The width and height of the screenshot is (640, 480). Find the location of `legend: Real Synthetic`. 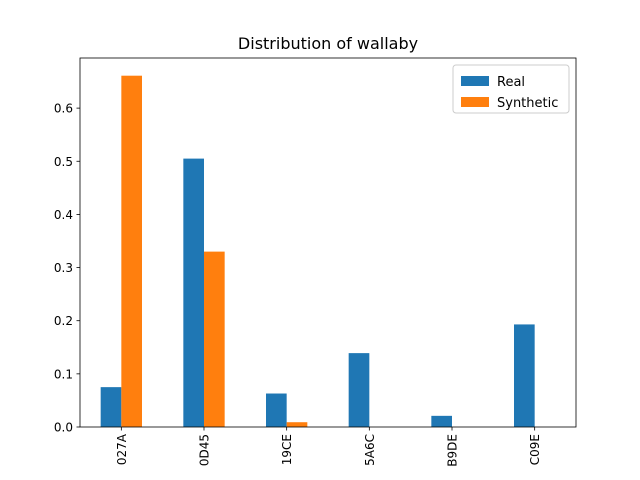

legend: Real Synthetic is located at coordinates (511, 89).